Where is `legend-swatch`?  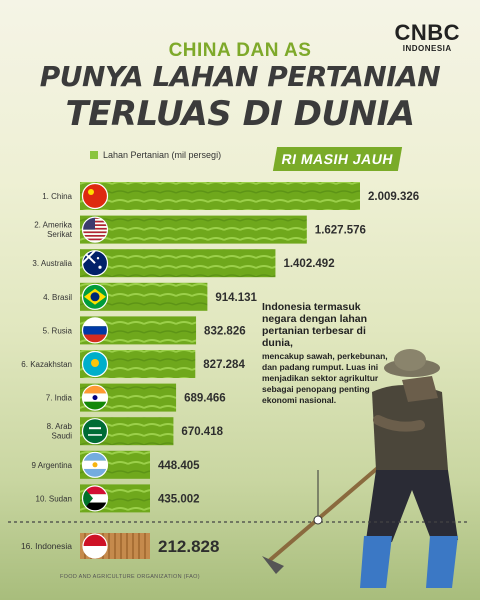 legend-swatch is located at coordinates (94, 155).